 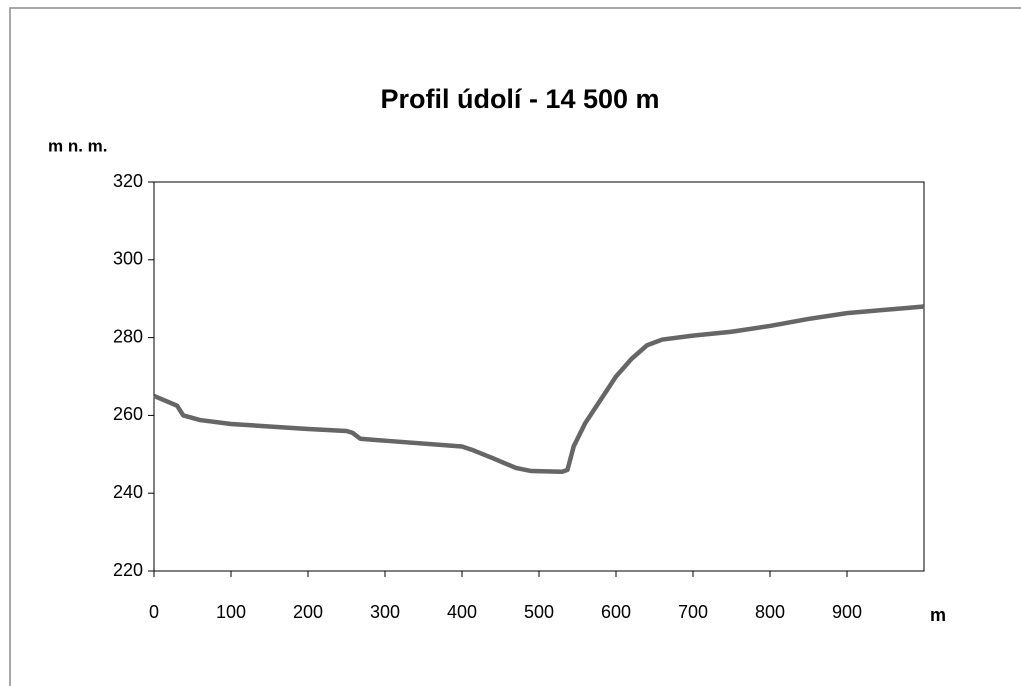 I want to click on x-tick-label: 800, so click(x=770, y=612).